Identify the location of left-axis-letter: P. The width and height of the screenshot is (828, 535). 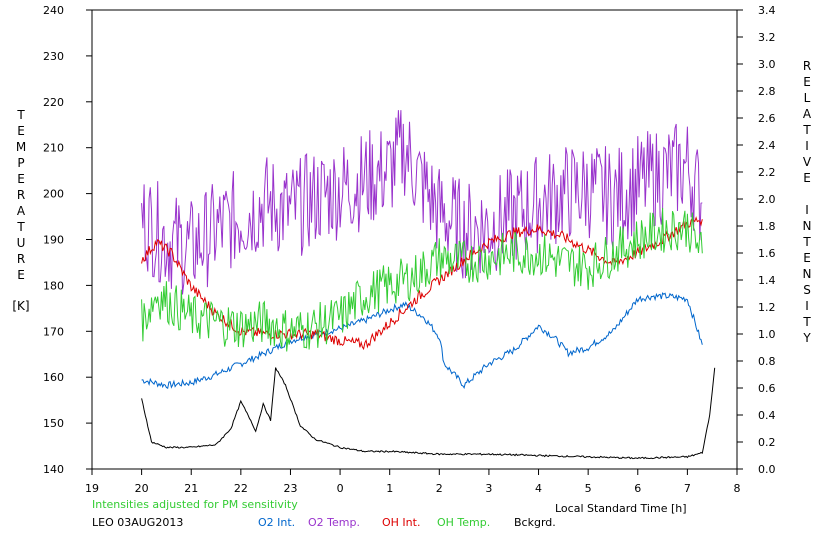
(20, 163).